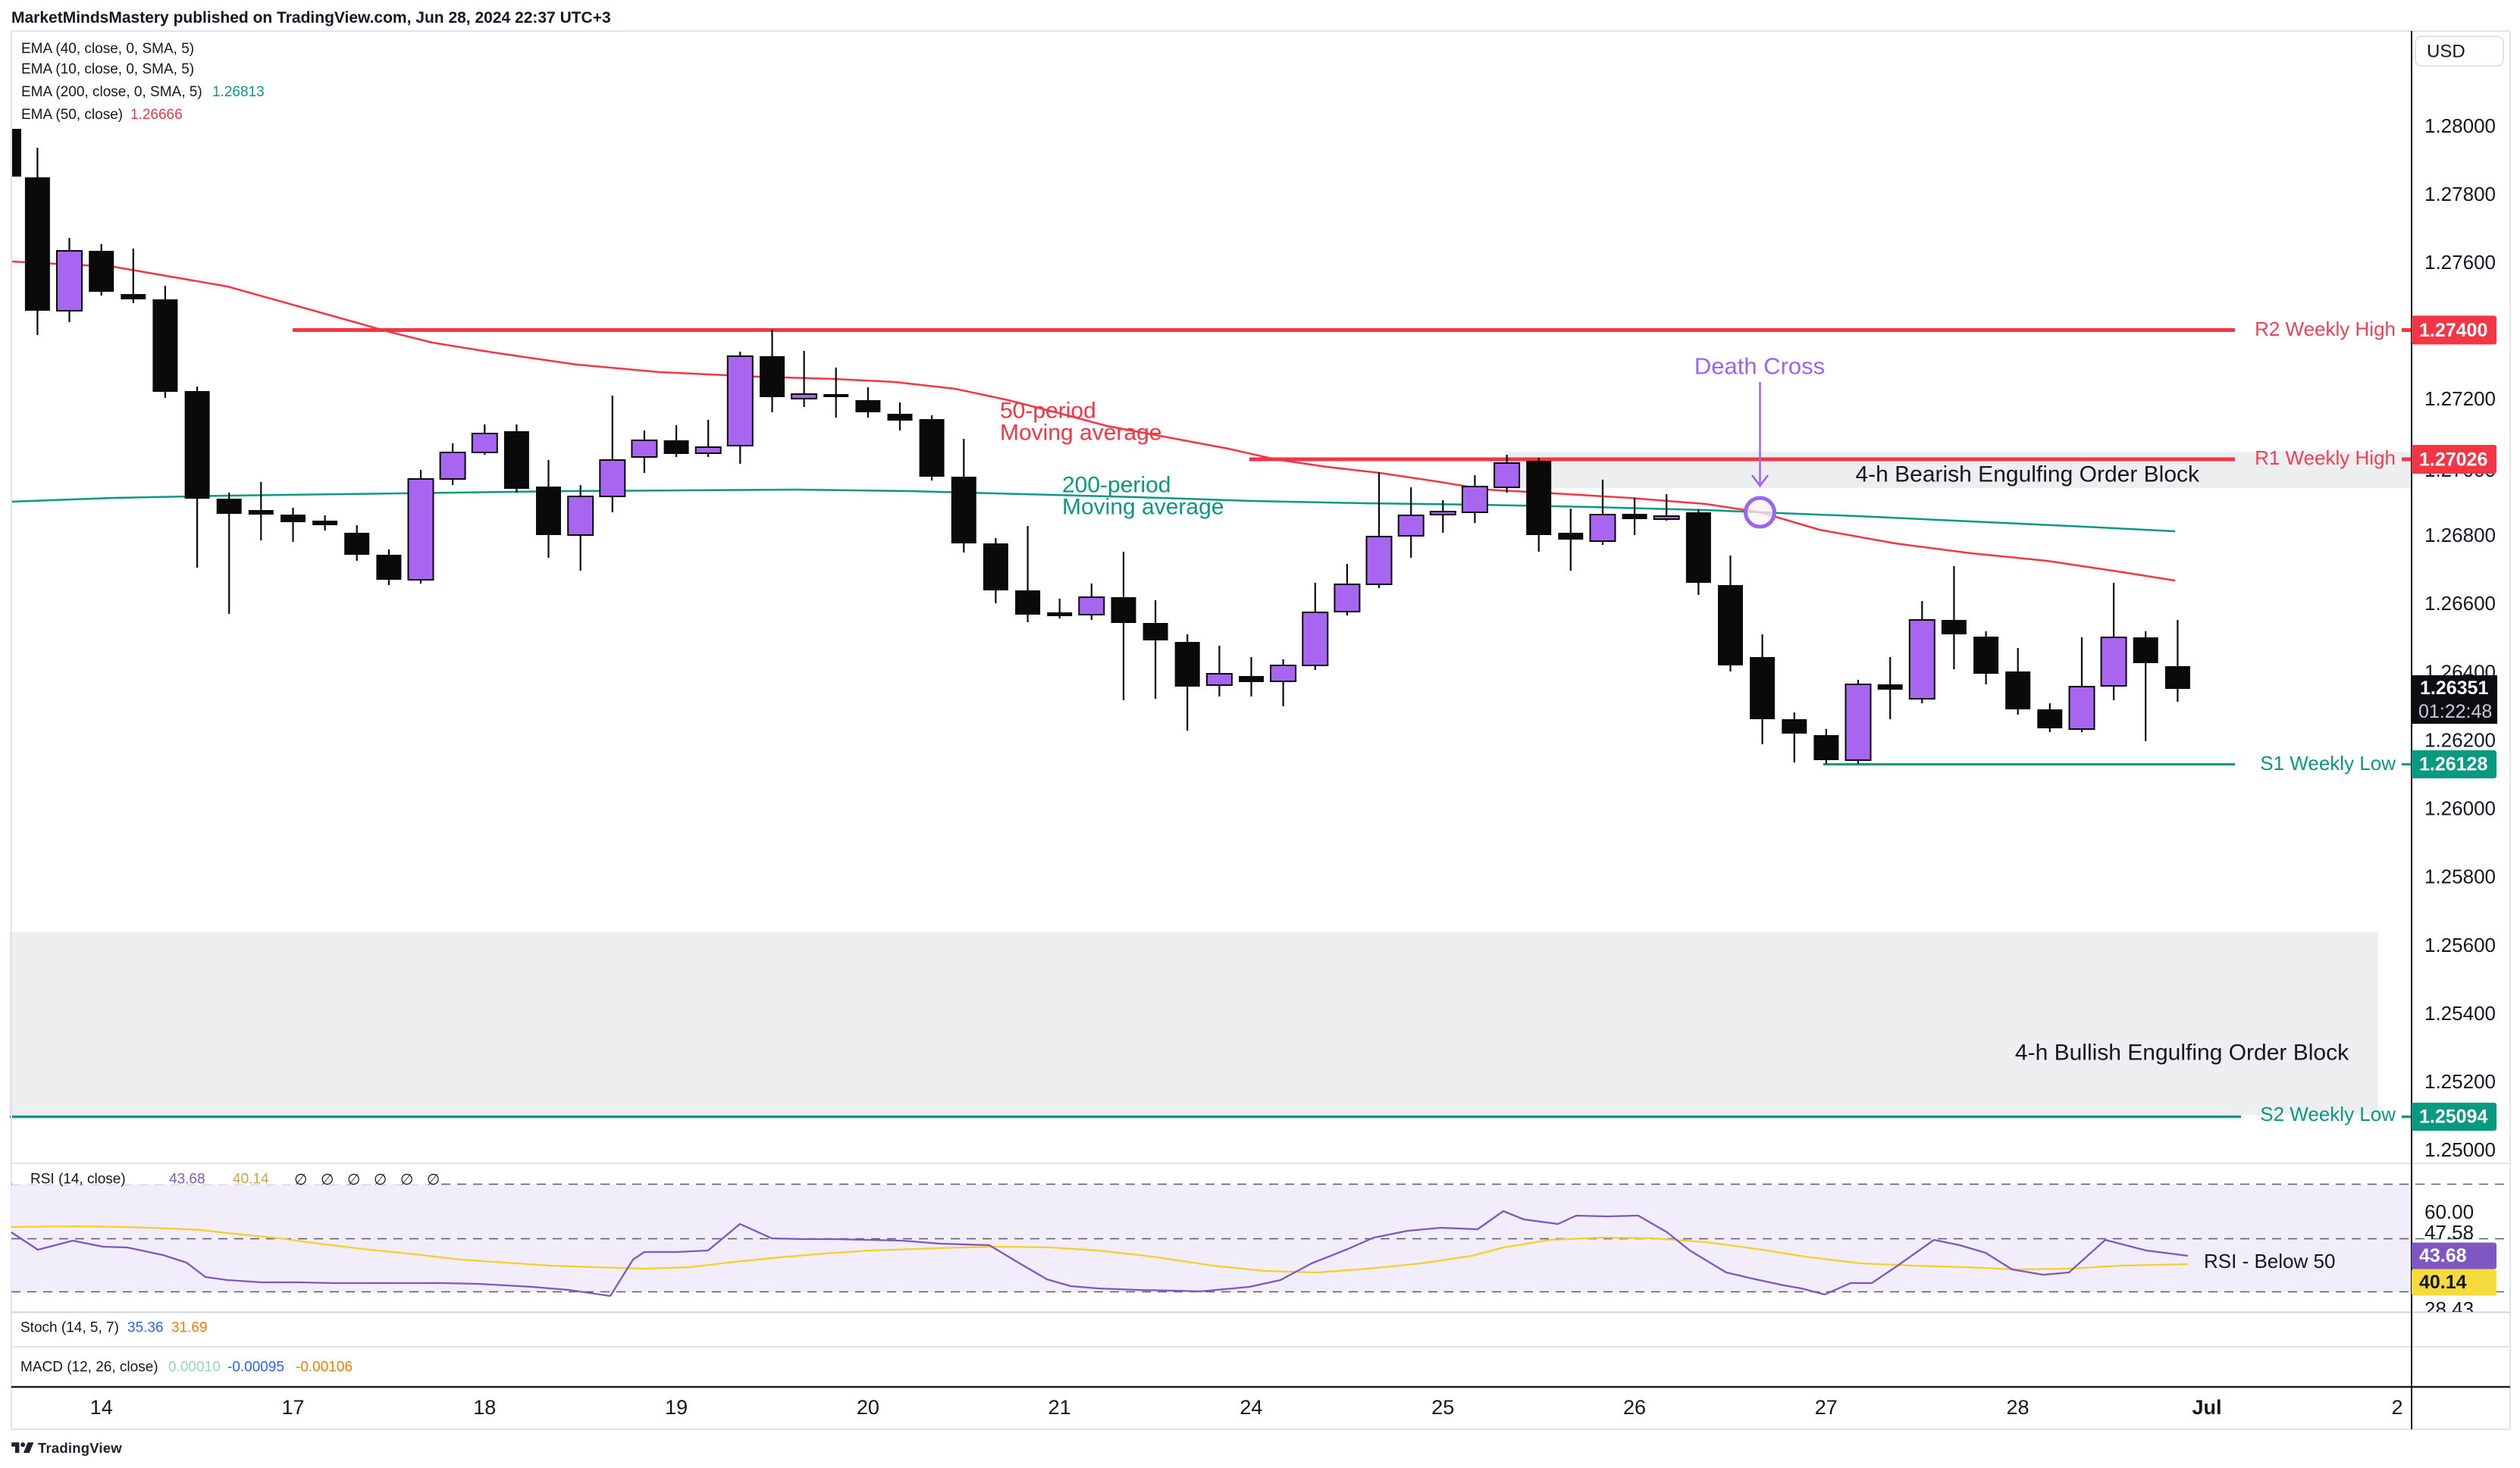 The image size is (2520, 1468). What do you see at coordinates (324, 1368) in the screenshot?
I see `svg-text: -0.00106` at bounding box center [324, 1368].